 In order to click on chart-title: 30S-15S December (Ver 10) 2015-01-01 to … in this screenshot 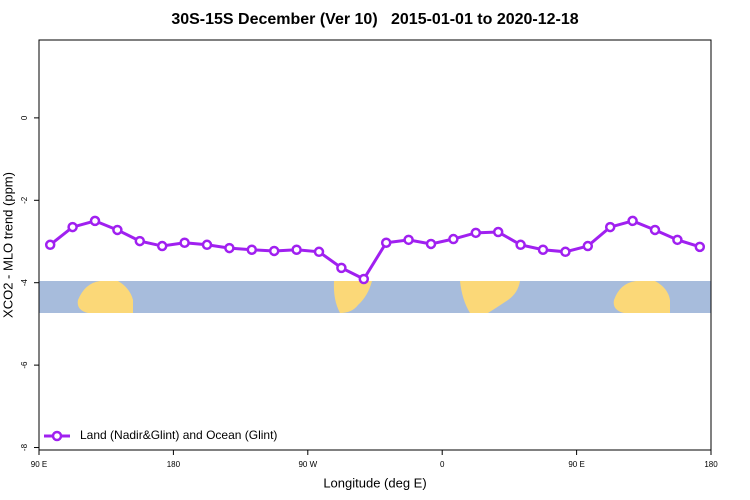, I will do `click(374, 19)`.